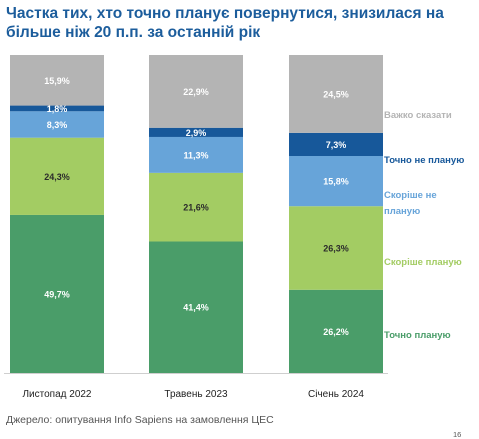 The width and height of the screenshot is (479, 439). I want to click on data-label: 15,9%, so click(57, 81).